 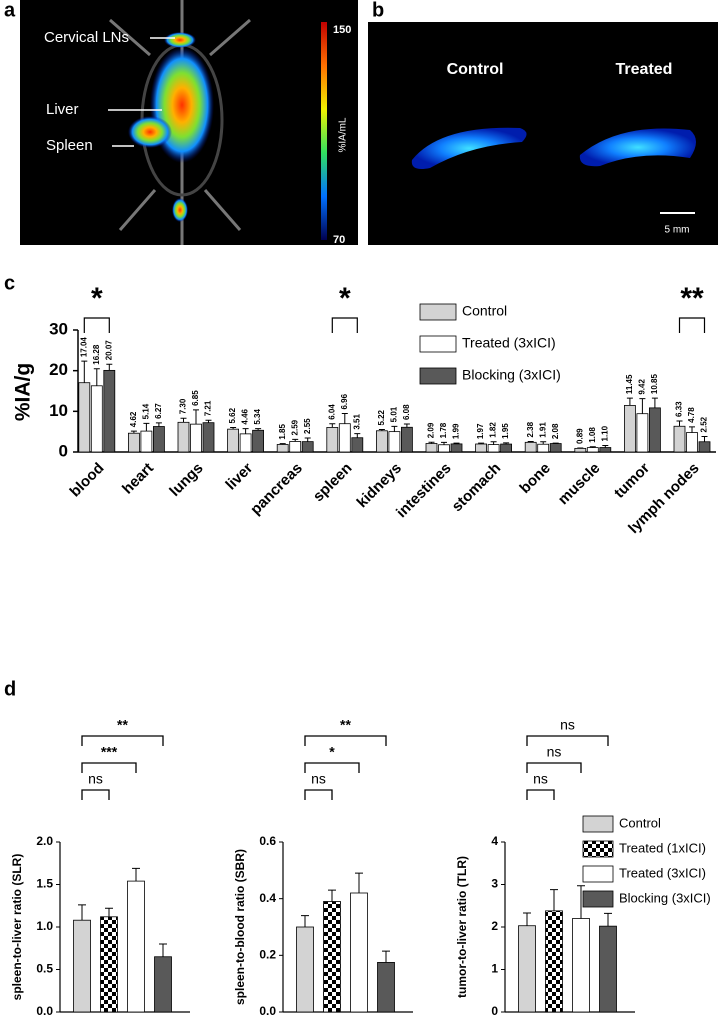 What do you see at coordinates (86, 37) in the screenshot?
I see `annotation: Cervical LNs` at bounding box center [86, 37].